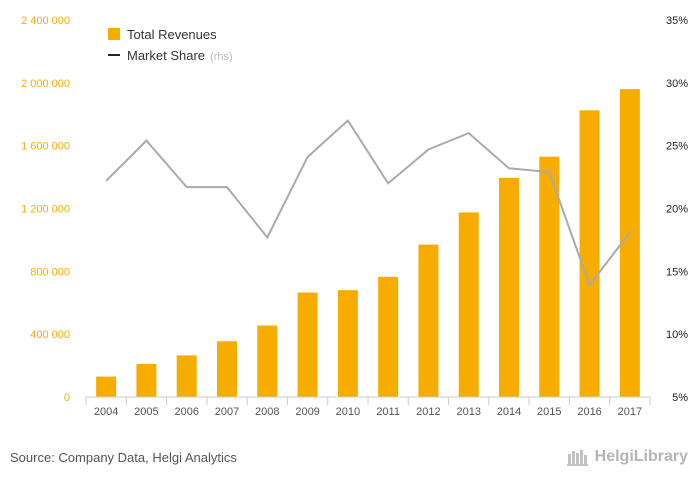  What do you see at coordinates (677, 147) in the screenshot?
I see `y-right-tick-label: 25%` at bounding box center [677, 147].